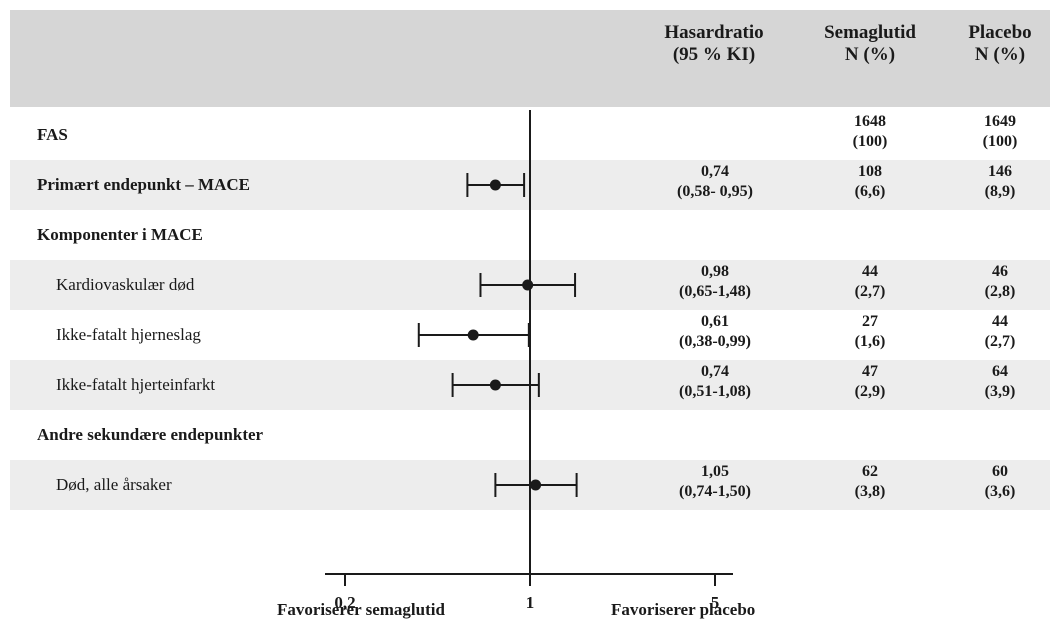 The width and height of the screenshot is (1050, 625). I want to click on row-label: Komponenter i MACE, so click(120, 234).